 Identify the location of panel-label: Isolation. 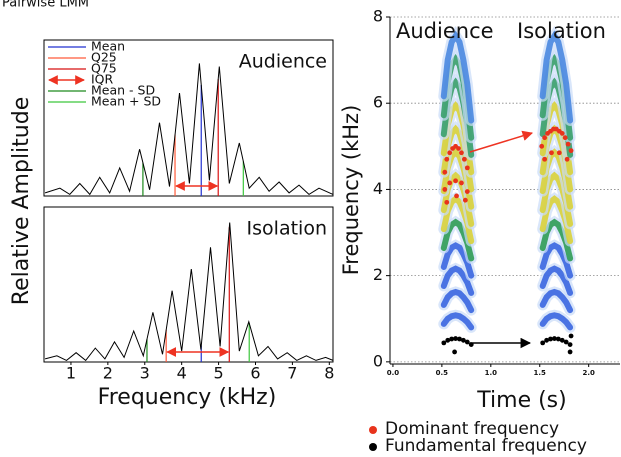
(287, 229).